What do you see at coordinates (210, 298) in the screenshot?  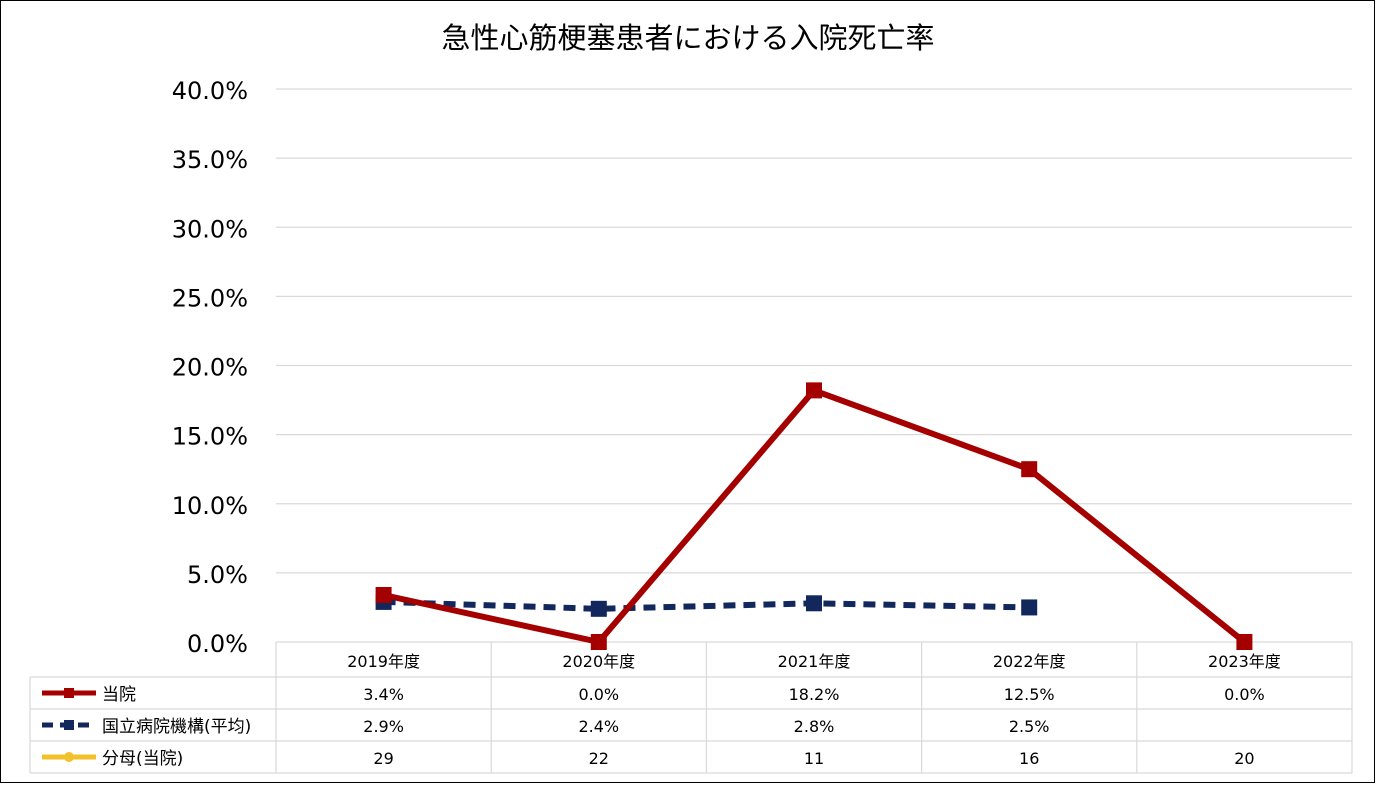 I see `y-tick-label: 25.0%` at bounding box center [210, 298].